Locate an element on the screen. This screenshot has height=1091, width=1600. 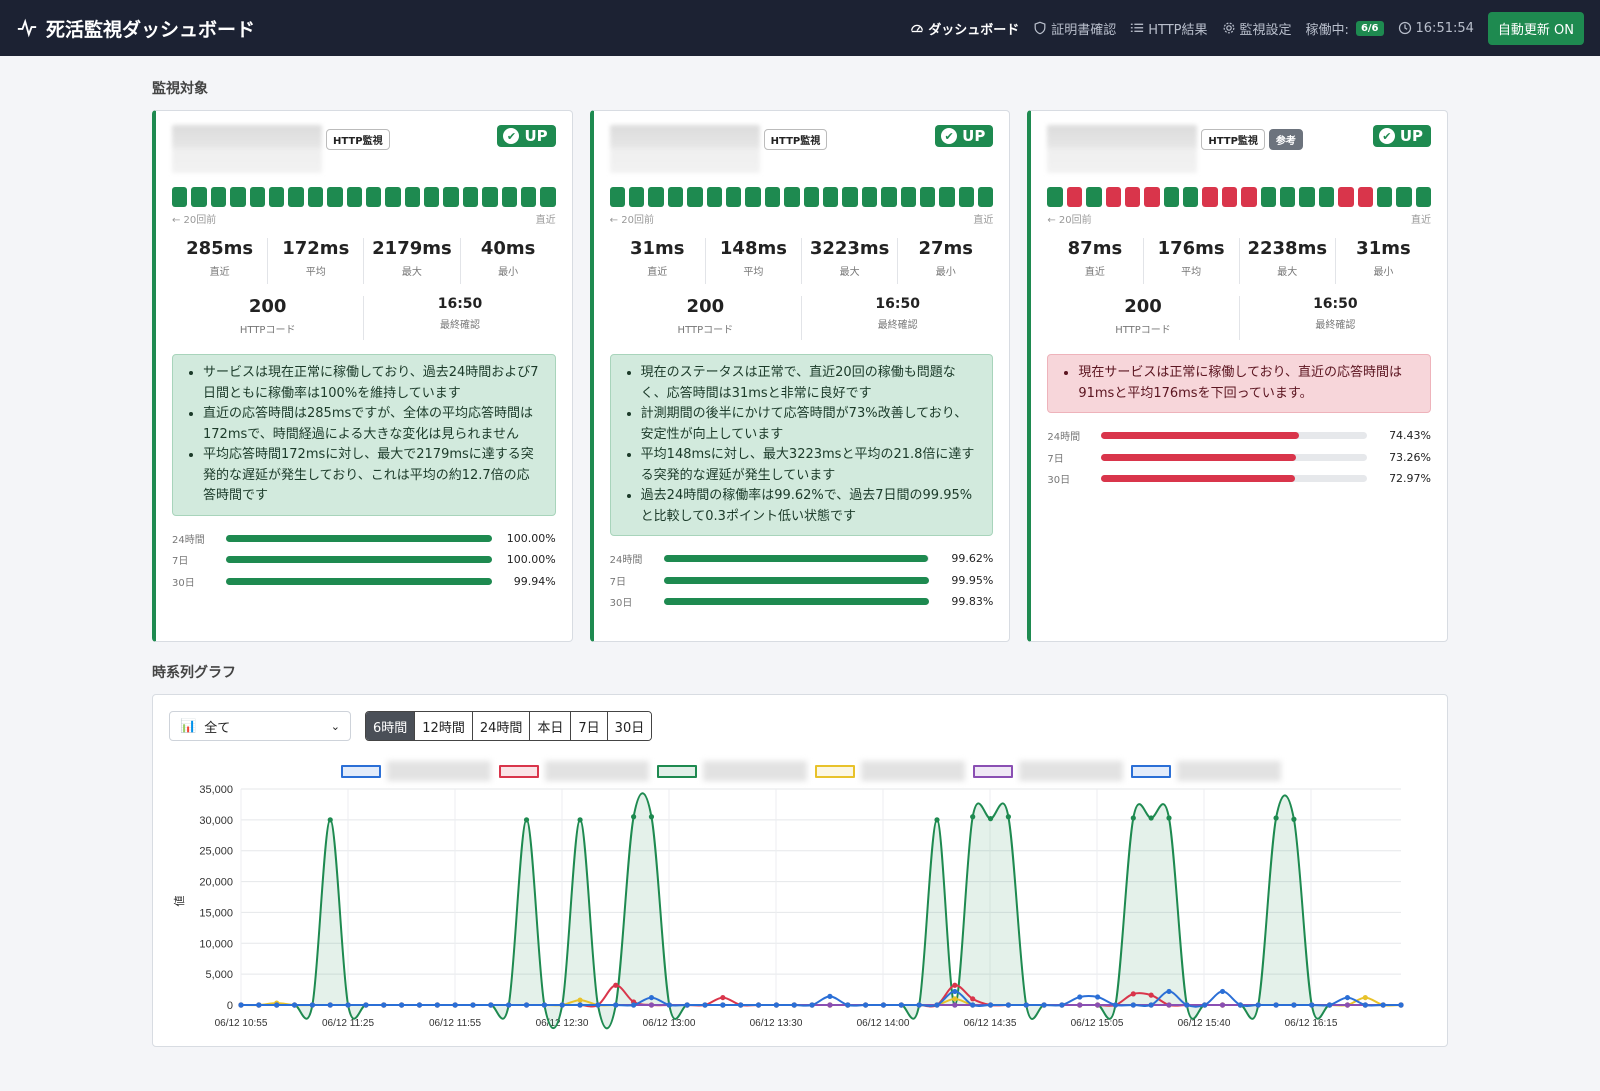
brand: 死活監視ダッシュボード is located at coordinates (135, 28).